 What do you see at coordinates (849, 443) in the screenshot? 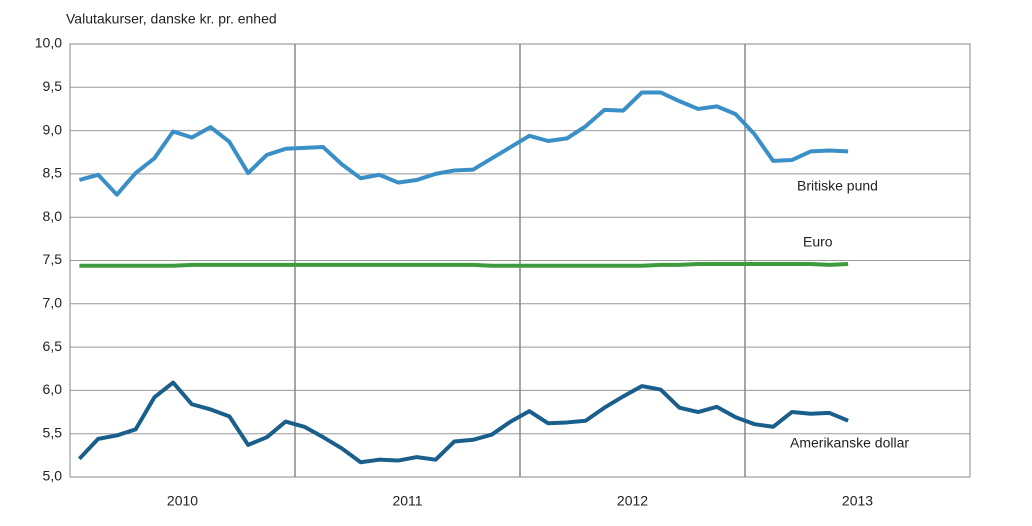
I see `series-label: Amerikanske dollar` at bounding box center [849, 443].